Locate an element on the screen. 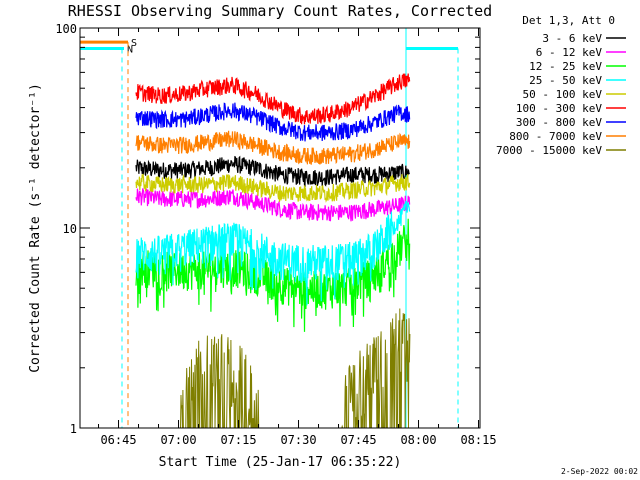 Image resolution: width=640 pixels, height=480 pixels. x-tick-label: 08:00 is located at coordinates (418, 440).